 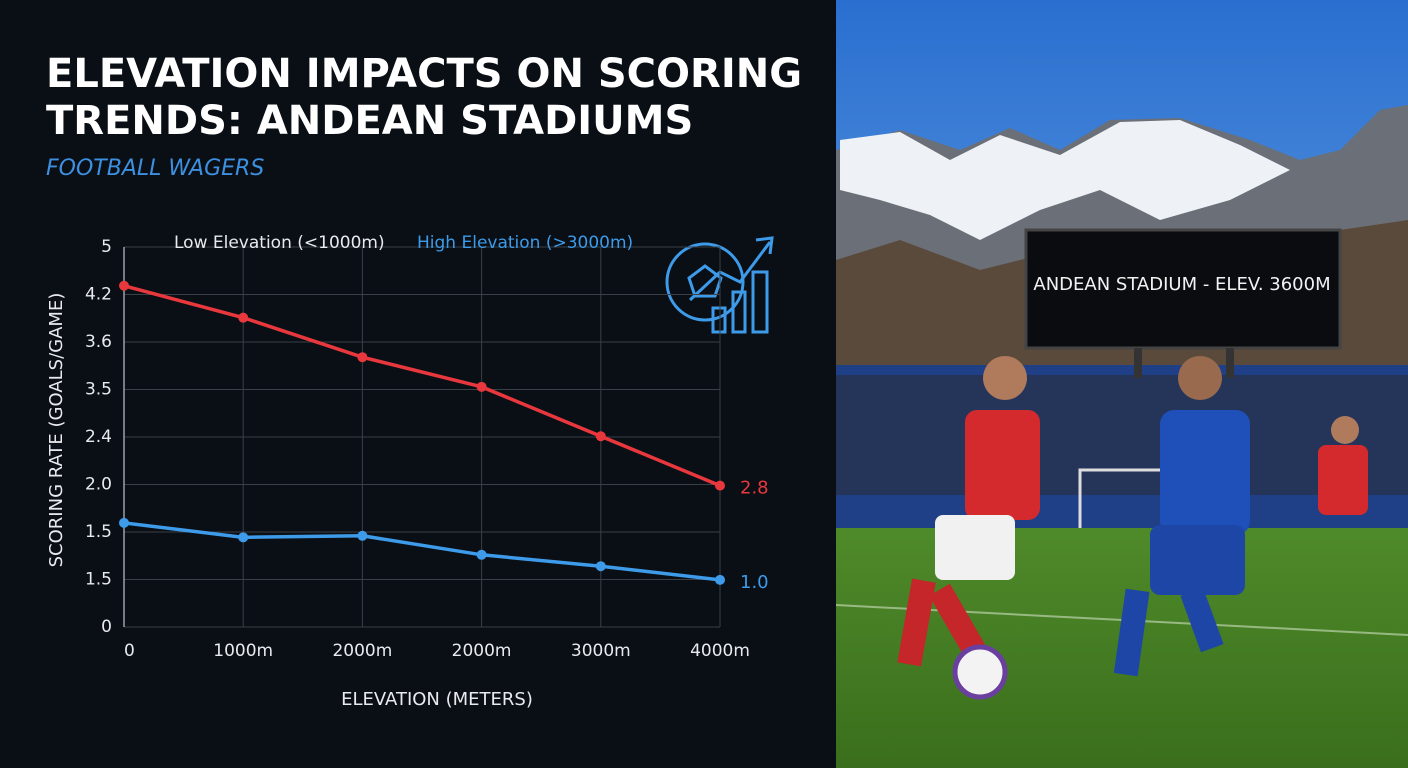 What do you see at coordinates (129, 651) in the screenshot?
I see `x-tick-label: 0` at bounding box center [129, 651].